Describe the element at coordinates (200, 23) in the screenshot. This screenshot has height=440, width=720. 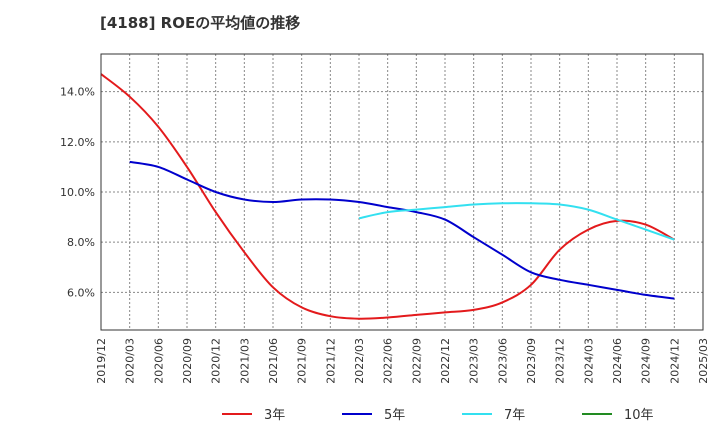
I see `chart-title: [4188] ROEの平均値の推移` at that location.